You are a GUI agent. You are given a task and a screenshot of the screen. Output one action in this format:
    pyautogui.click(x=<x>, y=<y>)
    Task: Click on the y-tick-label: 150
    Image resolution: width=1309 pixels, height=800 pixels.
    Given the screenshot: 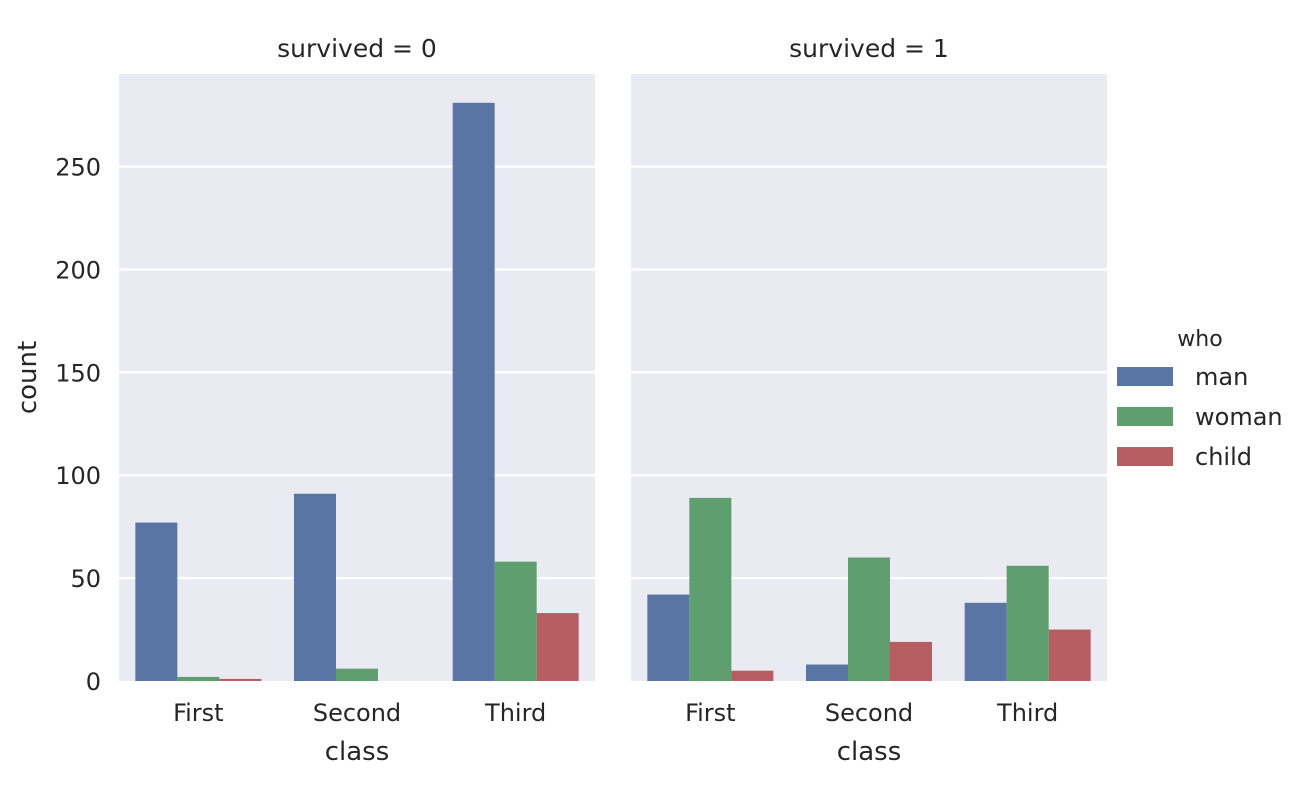 What is the action you would take?
    pyautogui.click(x=78, y=373)
    